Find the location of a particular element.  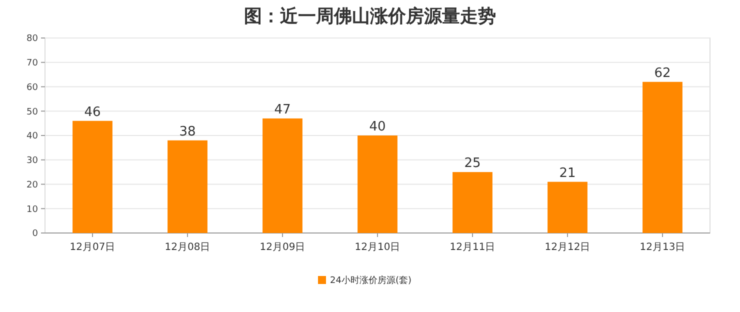

y-tick-label: 40 is located at coordinates (32, 137).